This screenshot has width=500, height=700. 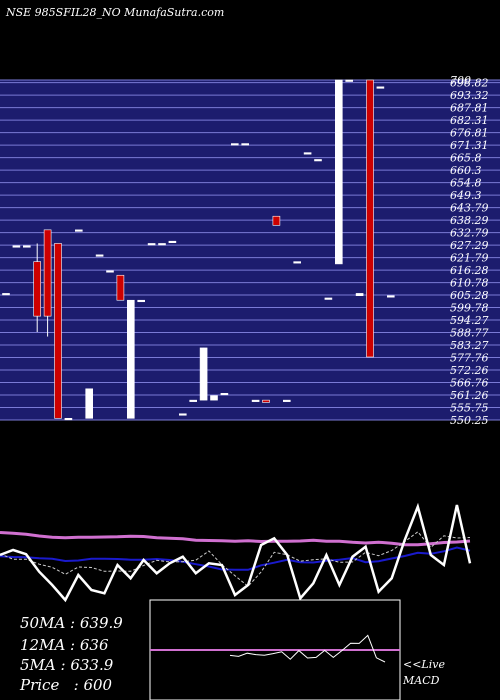 What do you see at coordinates (66, 685) in the screenshot?
I see `price-value: Price : 600` at bounding box center [66, 685].